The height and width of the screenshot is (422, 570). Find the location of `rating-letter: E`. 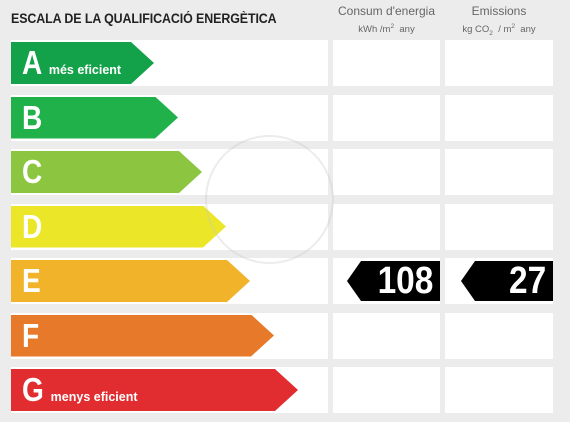

rating-letter: E is located at coordinates (31, 280).